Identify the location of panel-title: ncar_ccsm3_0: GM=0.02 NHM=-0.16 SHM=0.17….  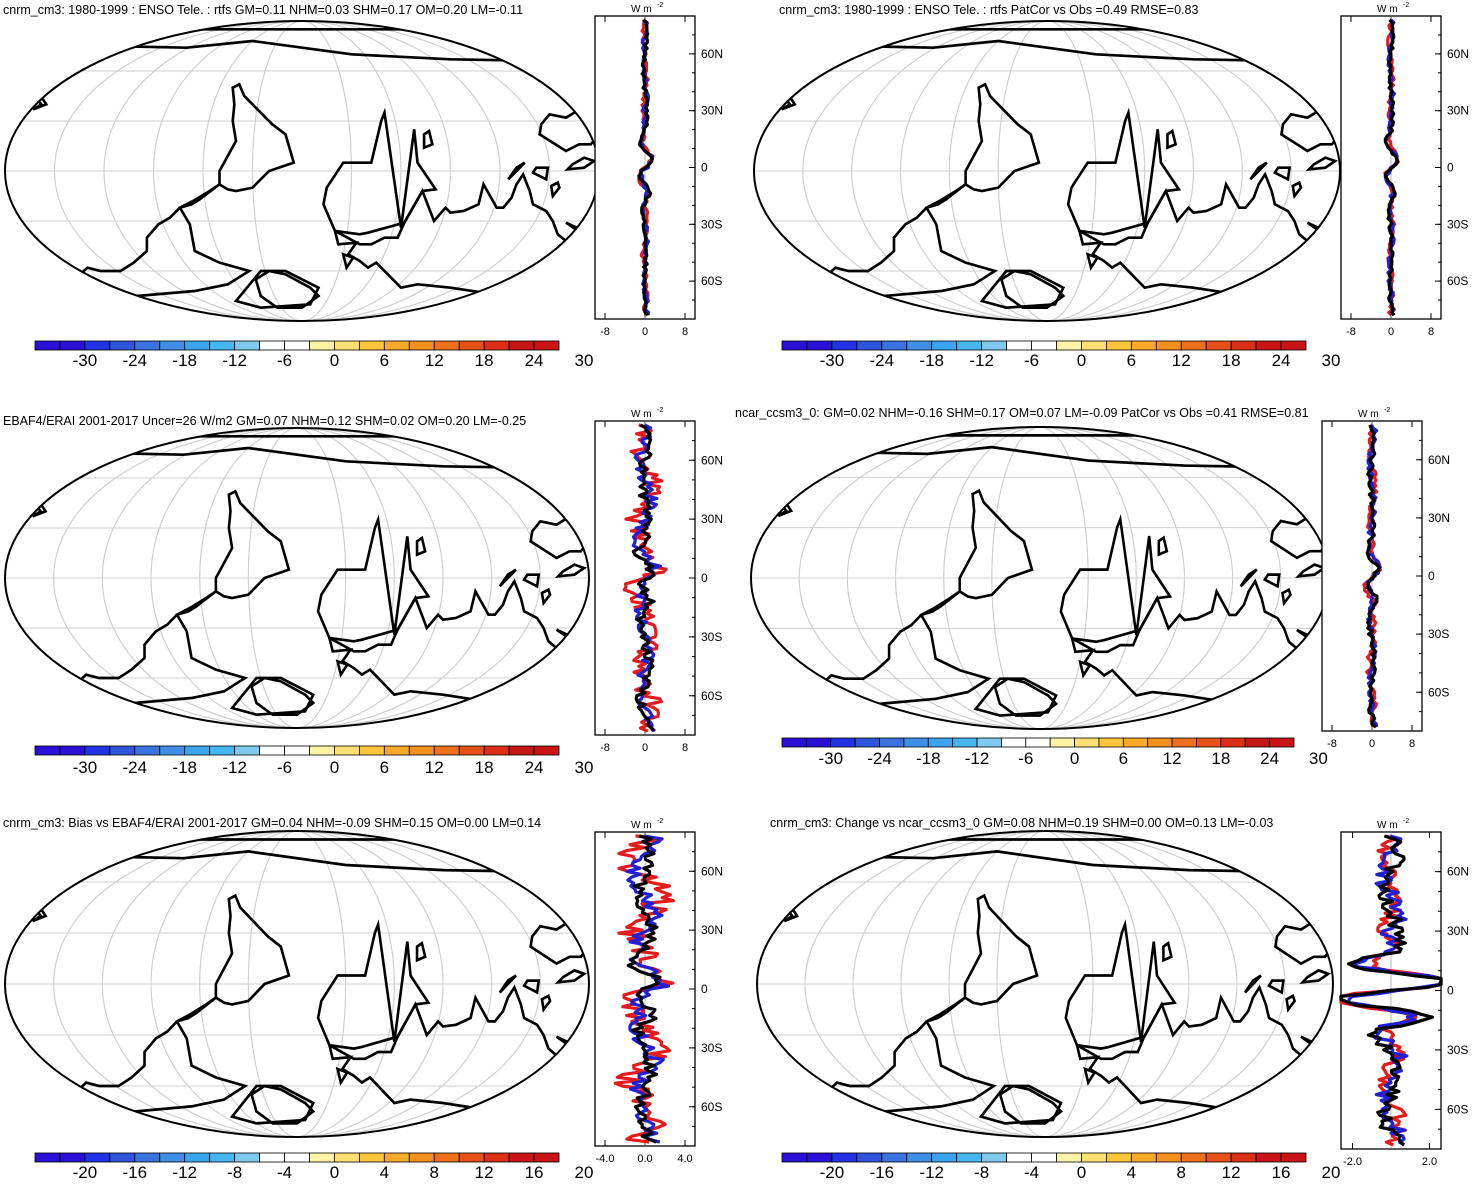
(1022, 413).